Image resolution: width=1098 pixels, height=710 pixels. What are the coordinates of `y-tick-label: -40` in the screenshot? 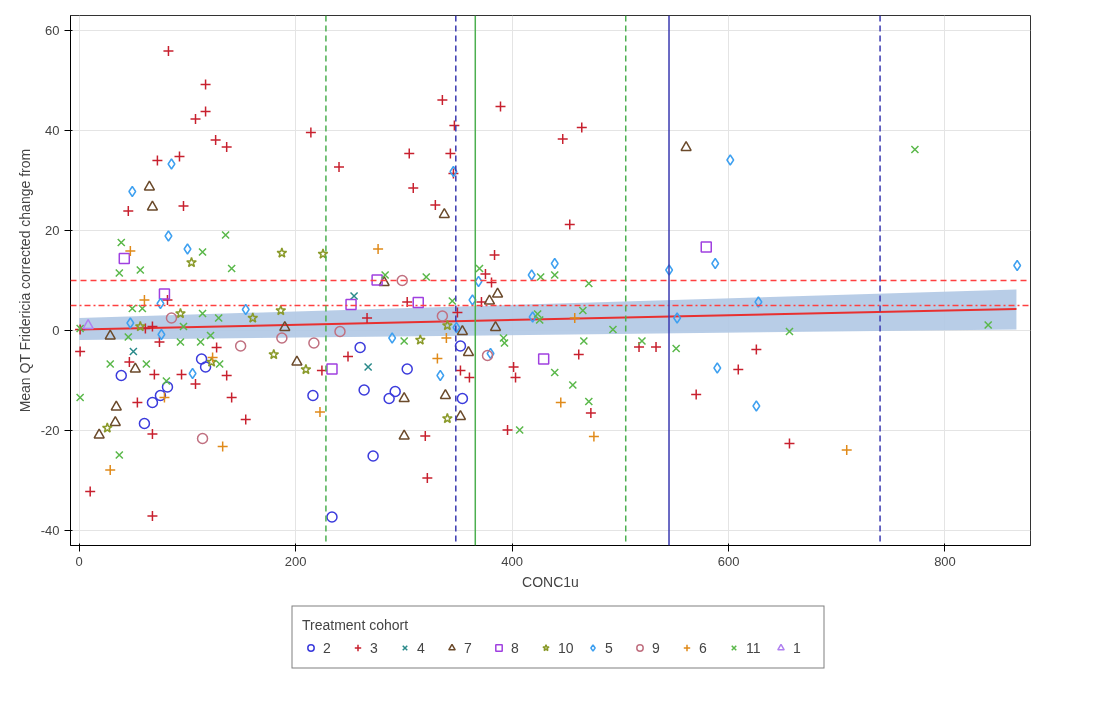 It's located at (50, 530).